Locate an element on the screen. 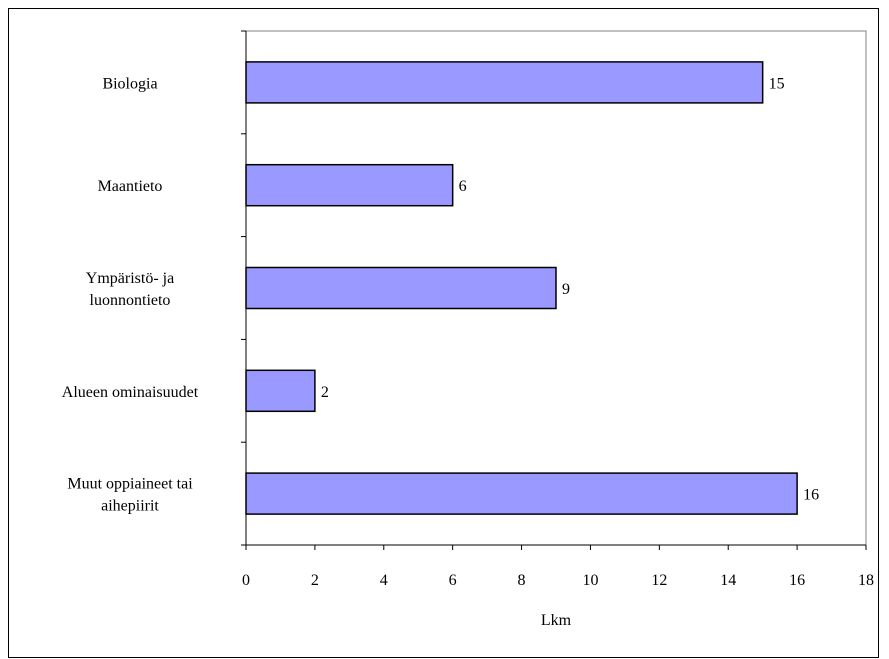 Image resolution: width=889 pixels, height=659 pixels. x-tick-label: 6 is located at coordinates (453, 580).